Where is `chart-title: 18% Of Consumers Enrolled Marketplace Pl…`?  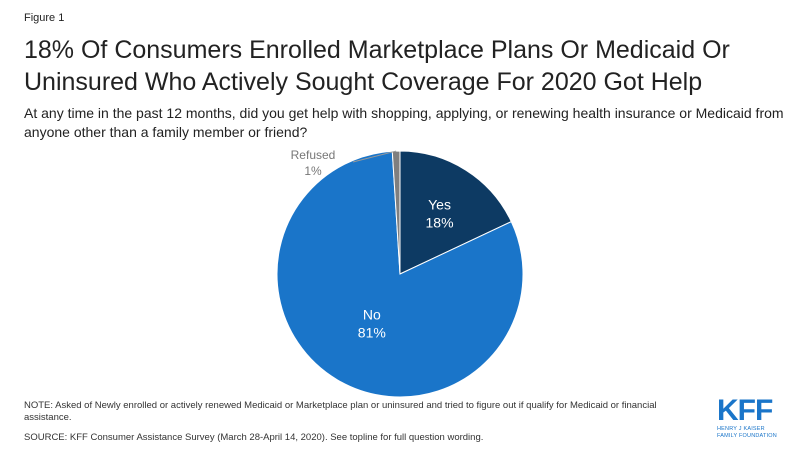 chart-title: 18% Of Consumers Enrolled Marketplace Pl… is located at coordinates (404, 66).